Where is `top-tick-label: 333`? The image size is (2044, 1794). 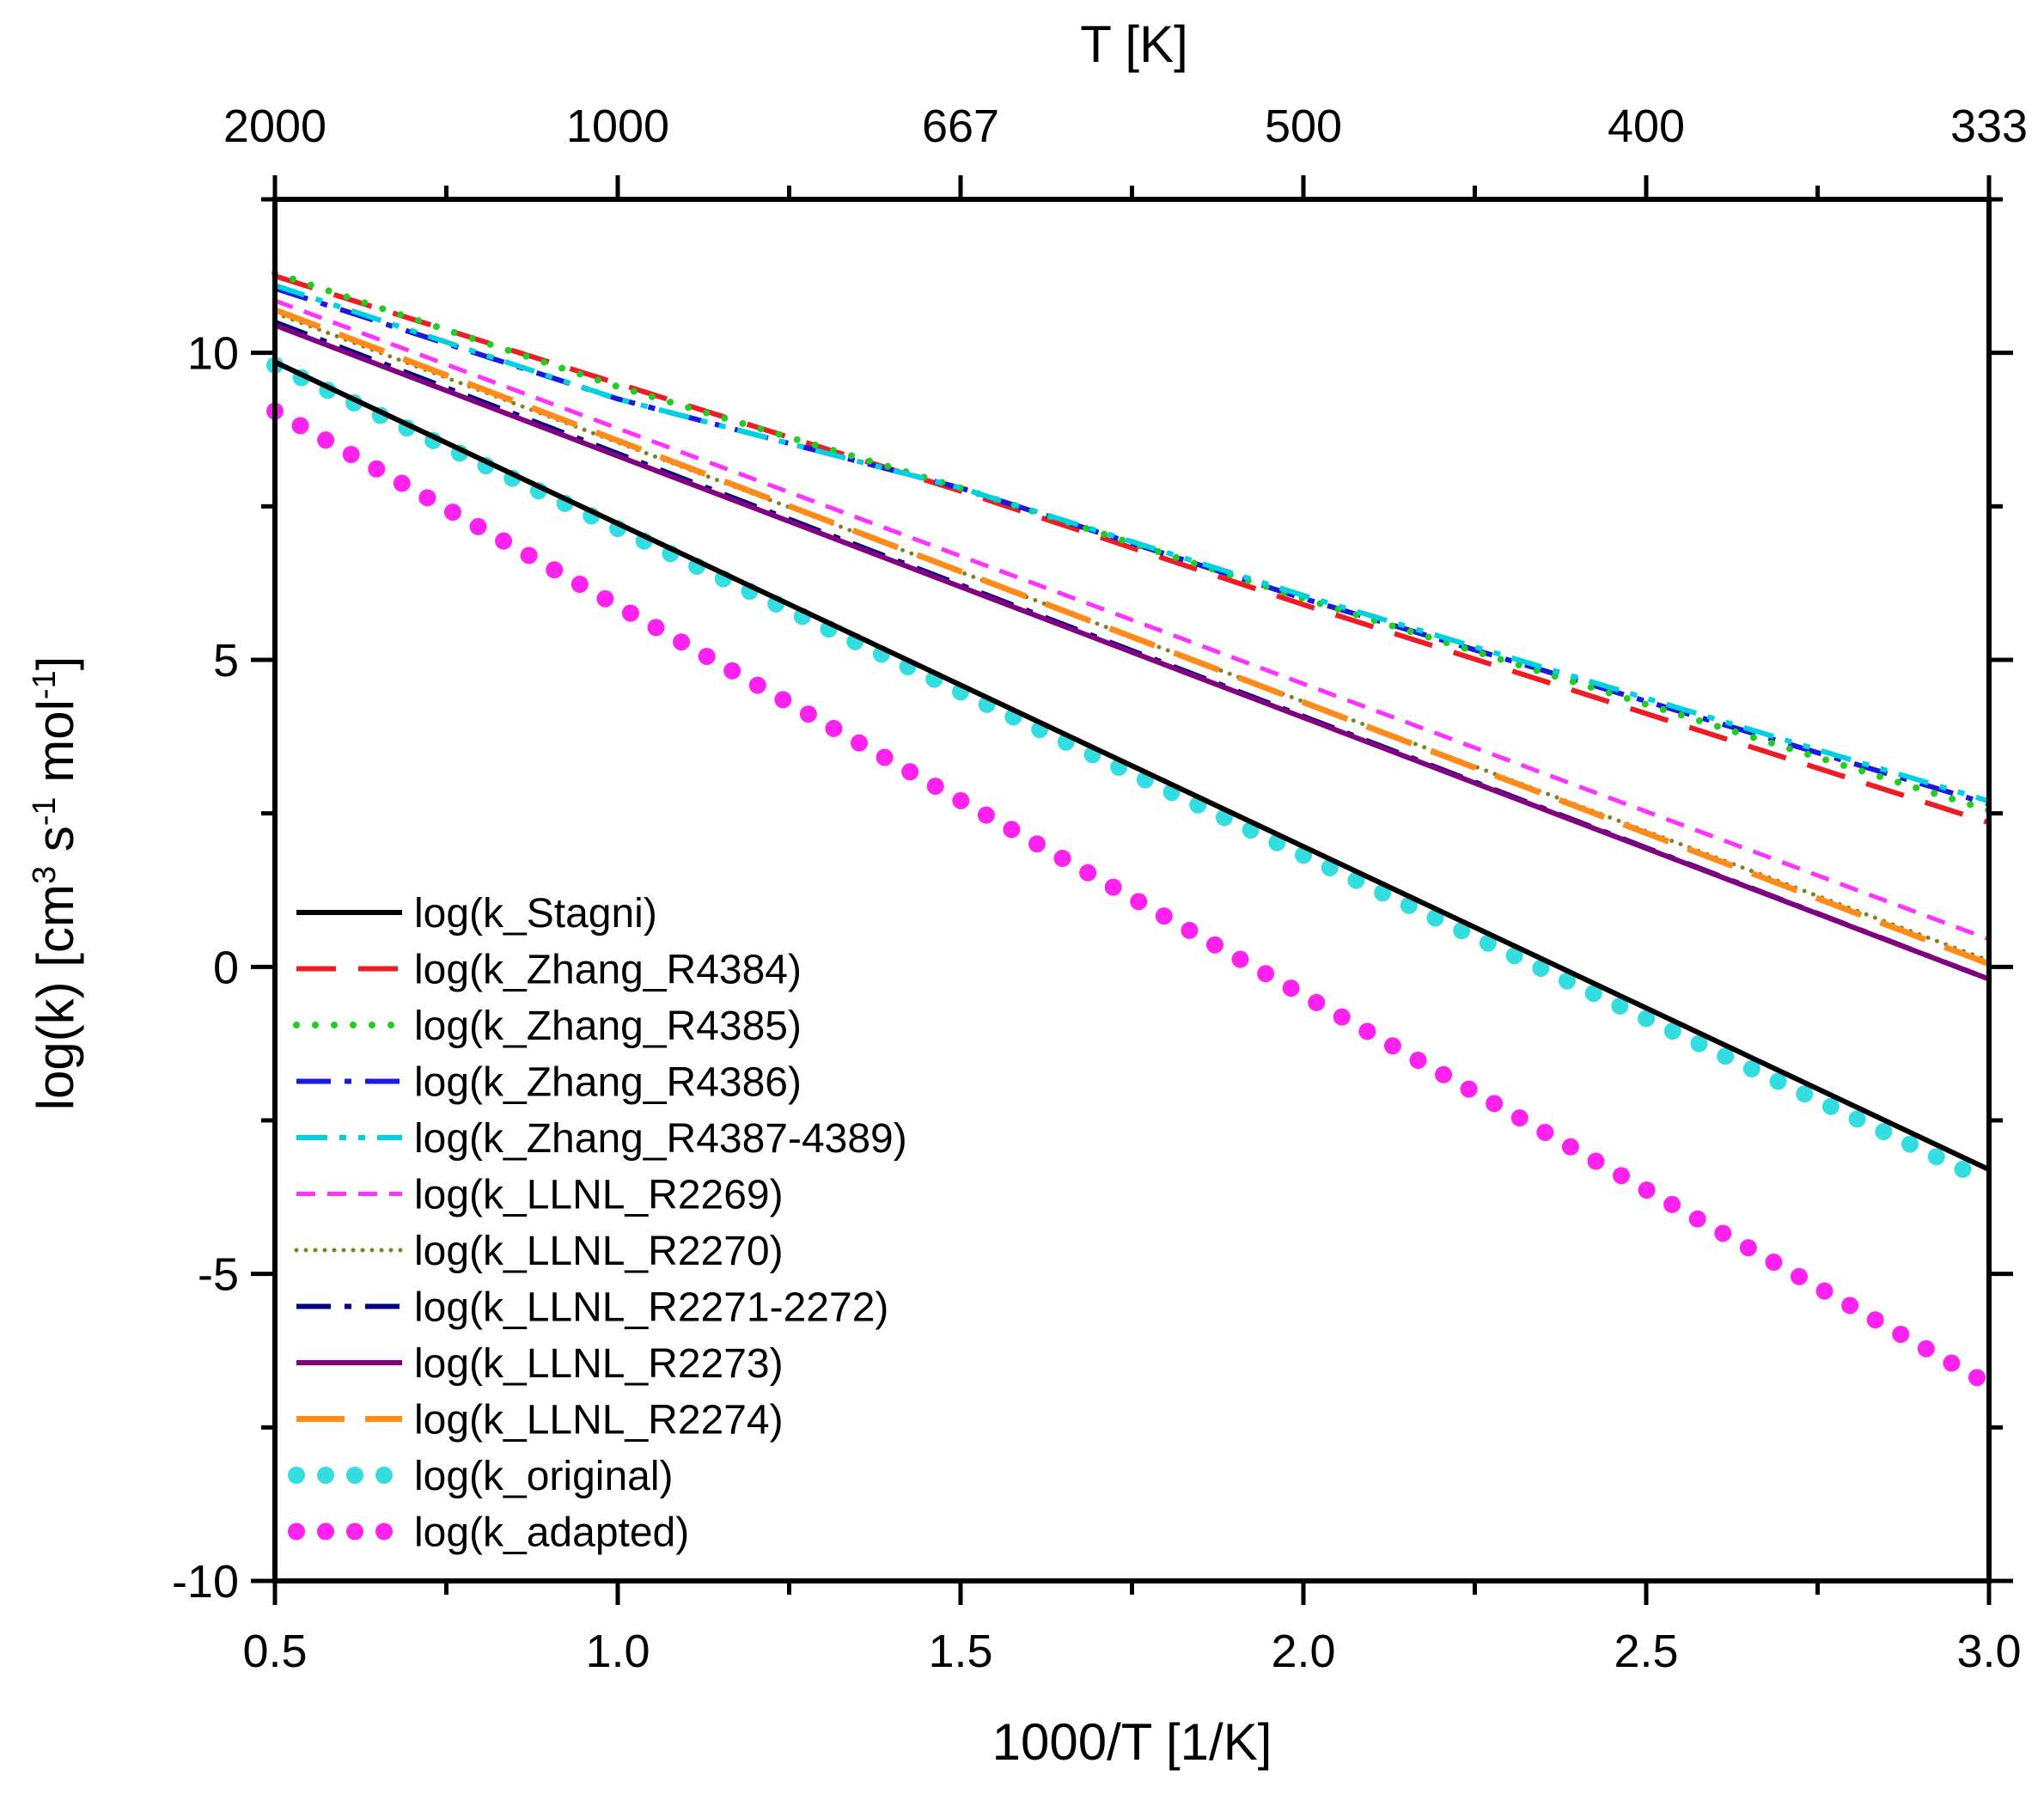
top-tick-label: 333 is located at coordinates (1989, 126).